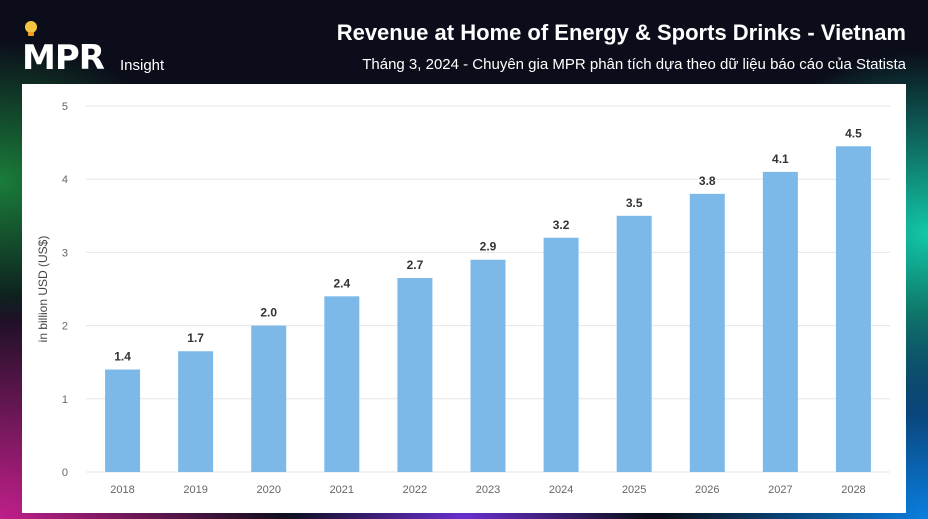 This screenshot has height=519, width=928. Describe the element at coordinates (634, 490) in the screenshot. I see `x-tick-label-2025: 2025` at that location.